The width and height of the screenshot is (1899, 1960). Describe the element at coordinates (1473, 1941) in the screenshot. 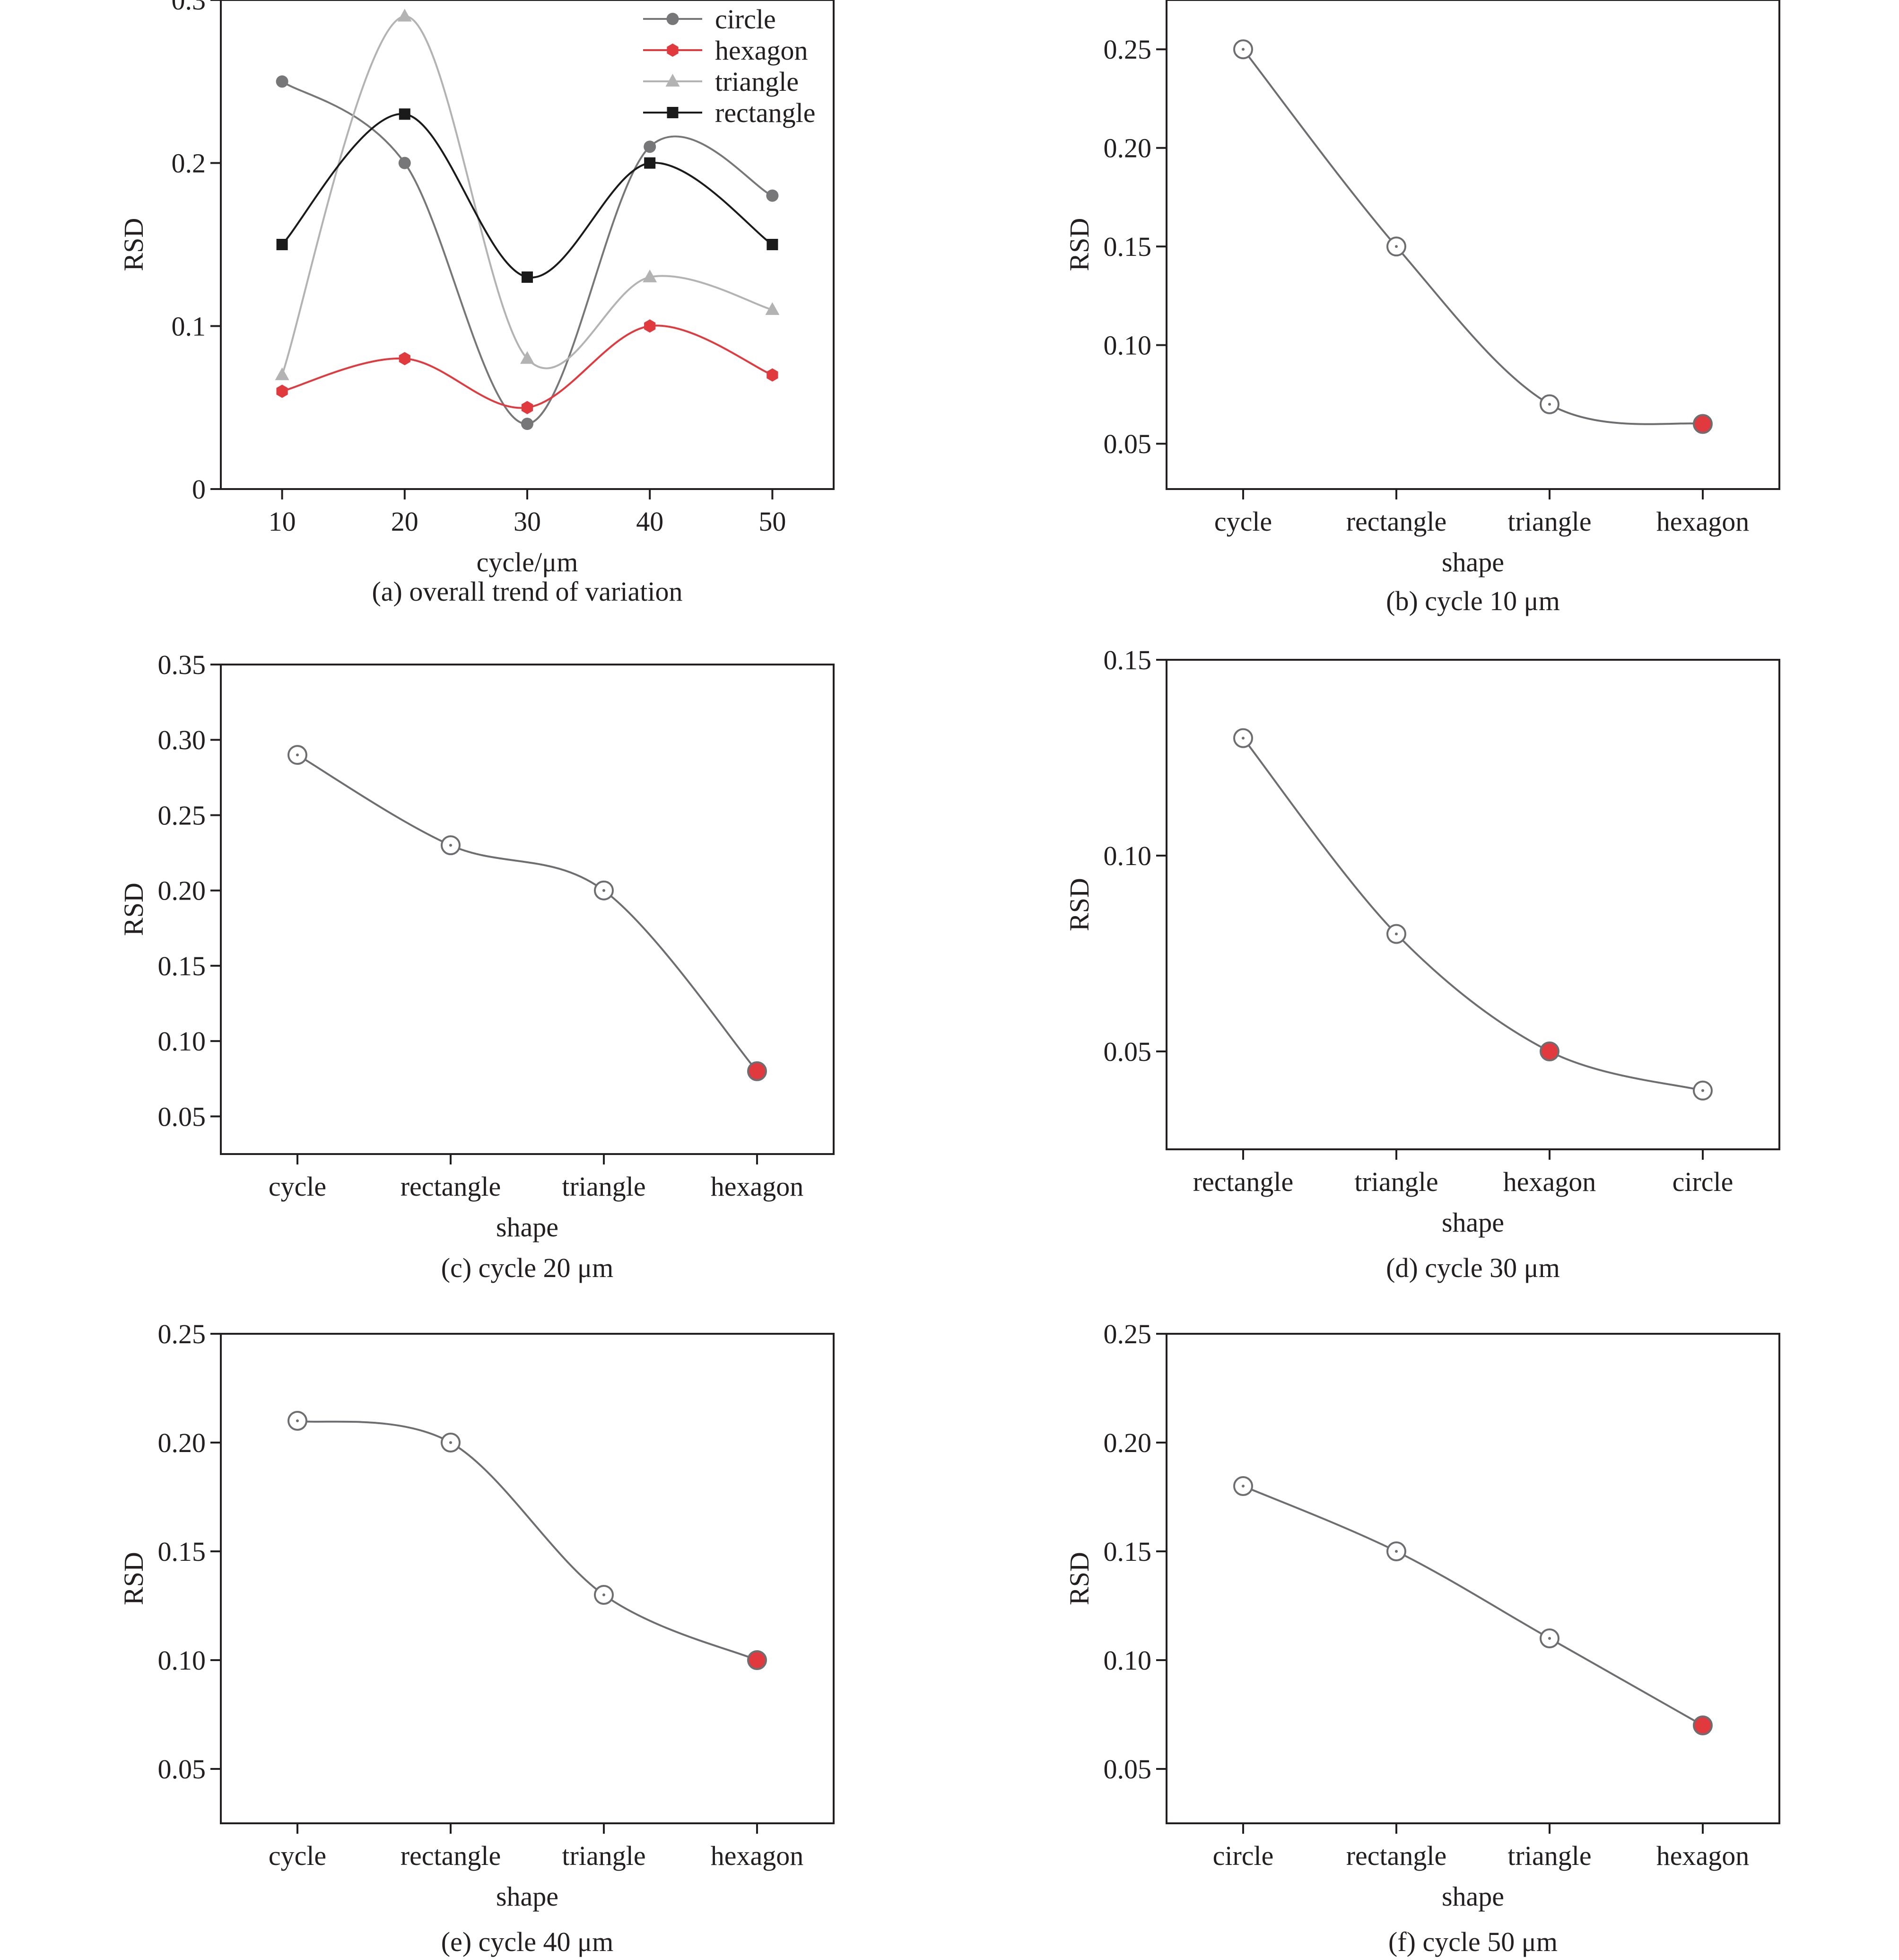

I see `panel-caption: (f) cycle 50 μm` at that location.